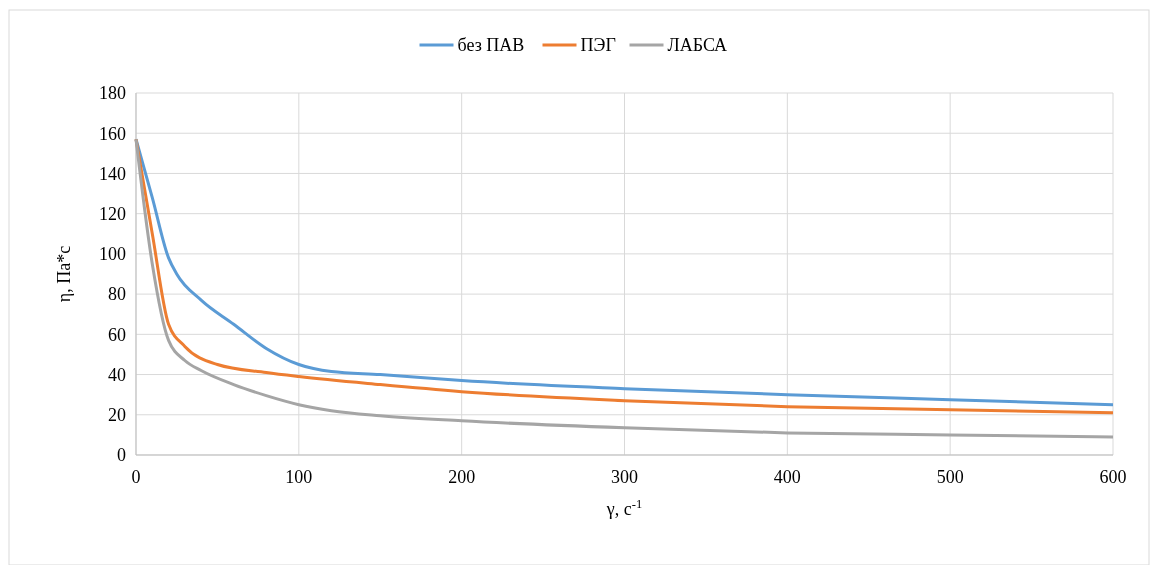 This screenshot has height=565, width=1154. What do you see at coordinates (112, 173) in the screenshot?
I see `y-tick-label: 140` at bounding box center [112, 173].